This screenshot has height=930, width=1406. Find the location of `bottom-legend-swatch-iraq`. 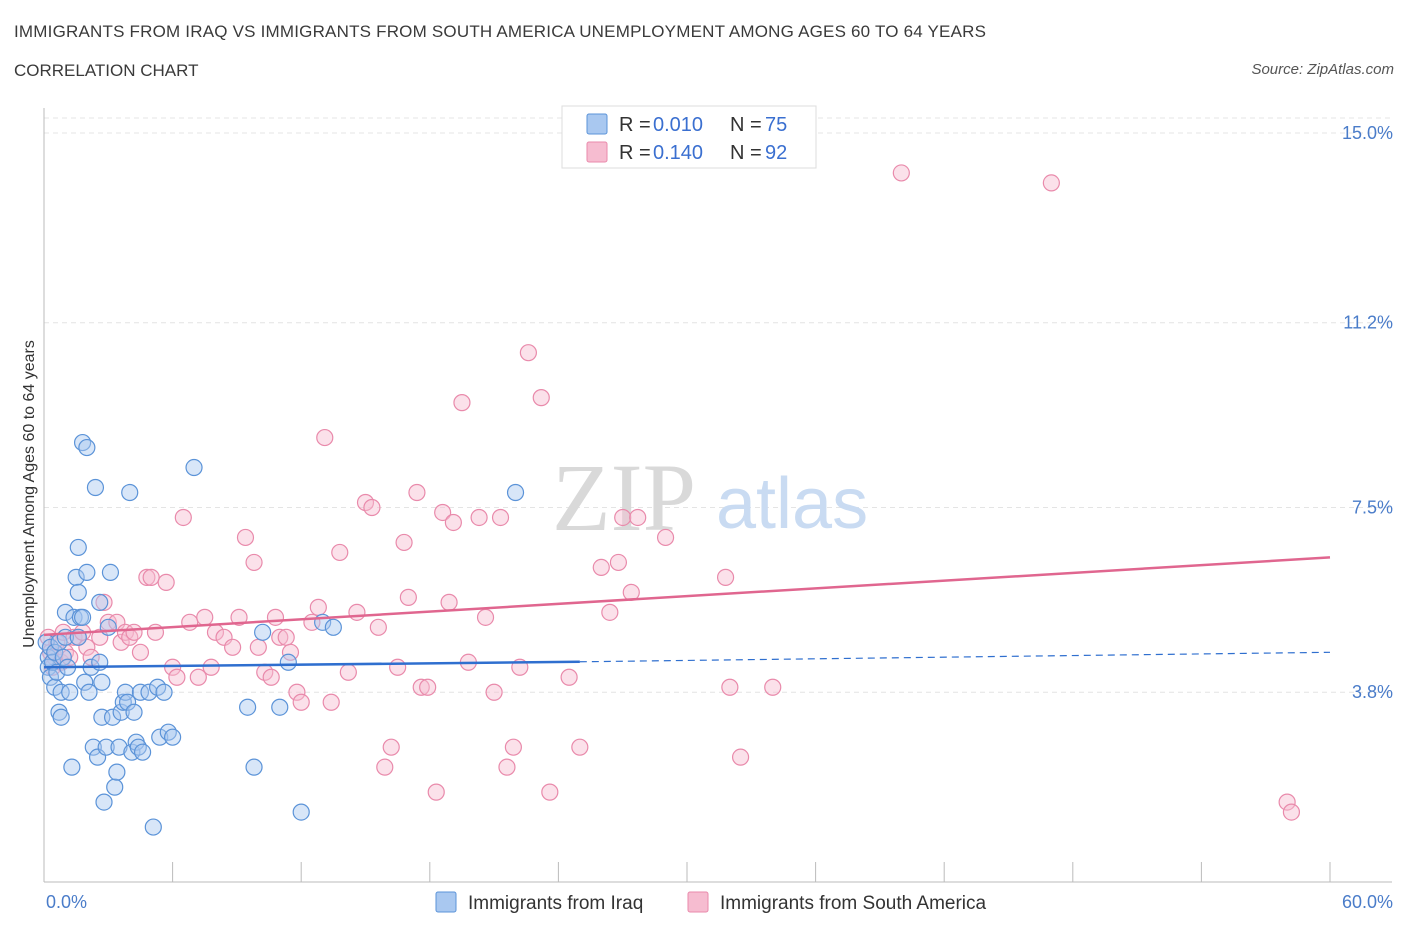

bottom-legend-swatch-iraq is located at coordinates (446, 902).